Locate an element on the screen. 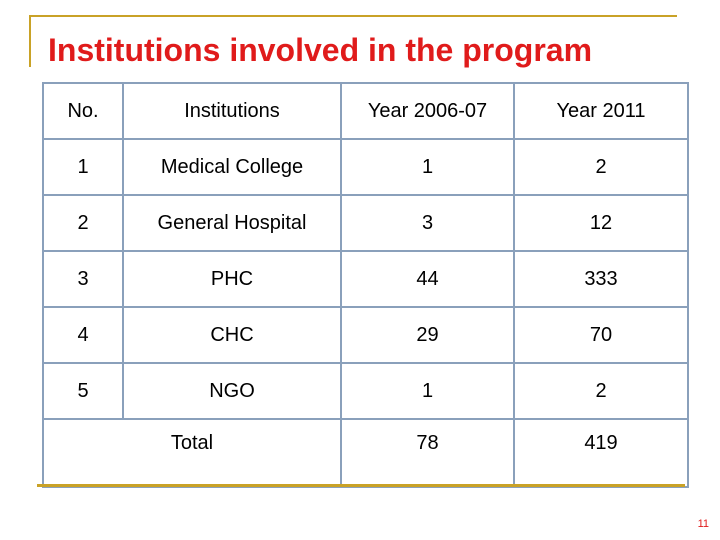  total-year-2011: 419 is located at coordinates (601, 453).